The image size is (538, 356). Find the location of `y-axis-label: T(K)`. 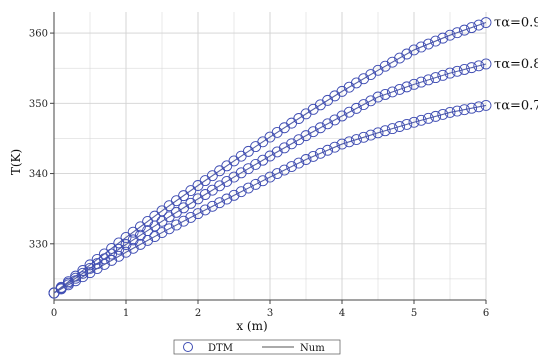

y-axis-label: T(K) is located at coordinates (16, 162).